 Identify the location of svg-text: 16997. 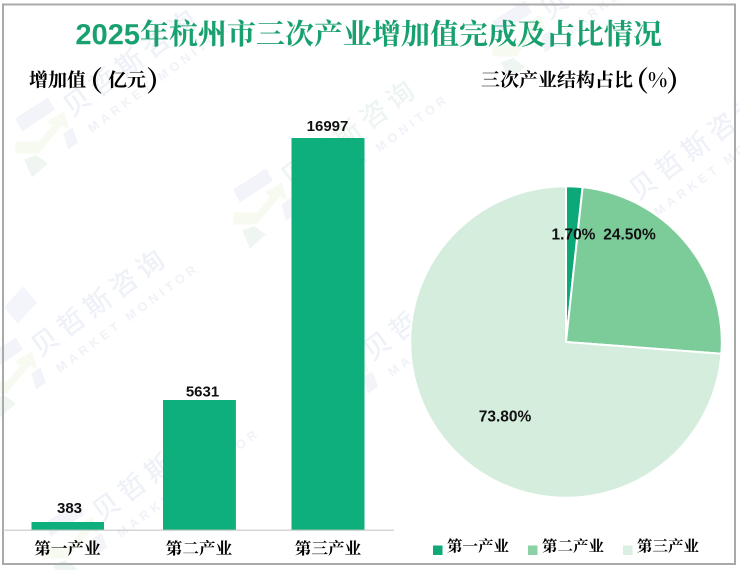
(328, 126).